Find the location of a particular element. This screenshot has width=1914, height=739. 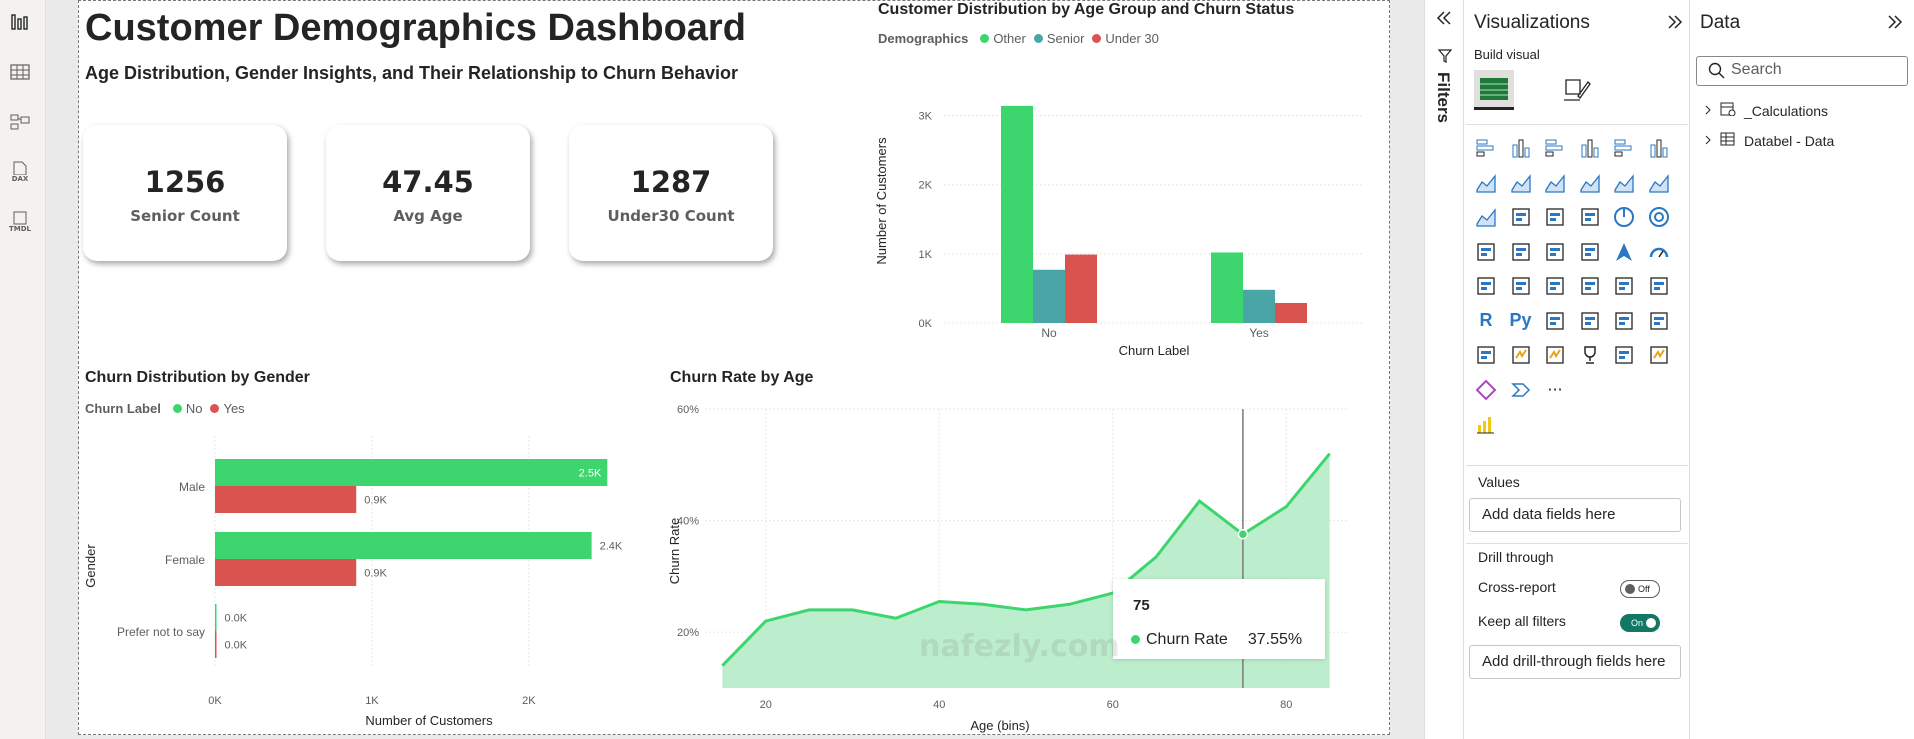

keep-filters-label: Keep all filters is located at coordinates (1522, 621).